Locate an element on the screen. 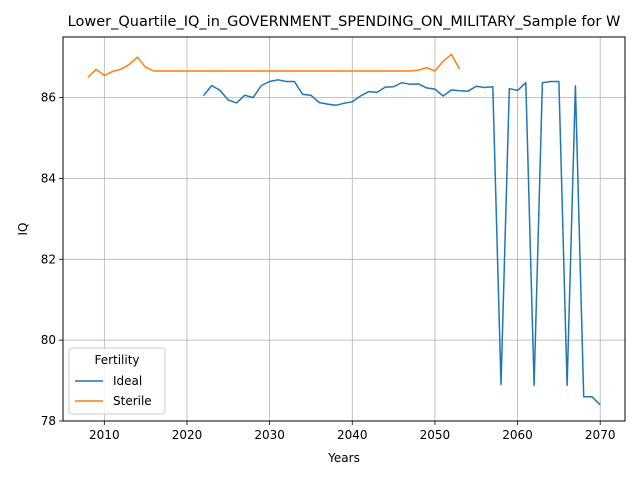 The width and height of the screenshot is (640, 480). legend-box is located at coordinates (117, 381).